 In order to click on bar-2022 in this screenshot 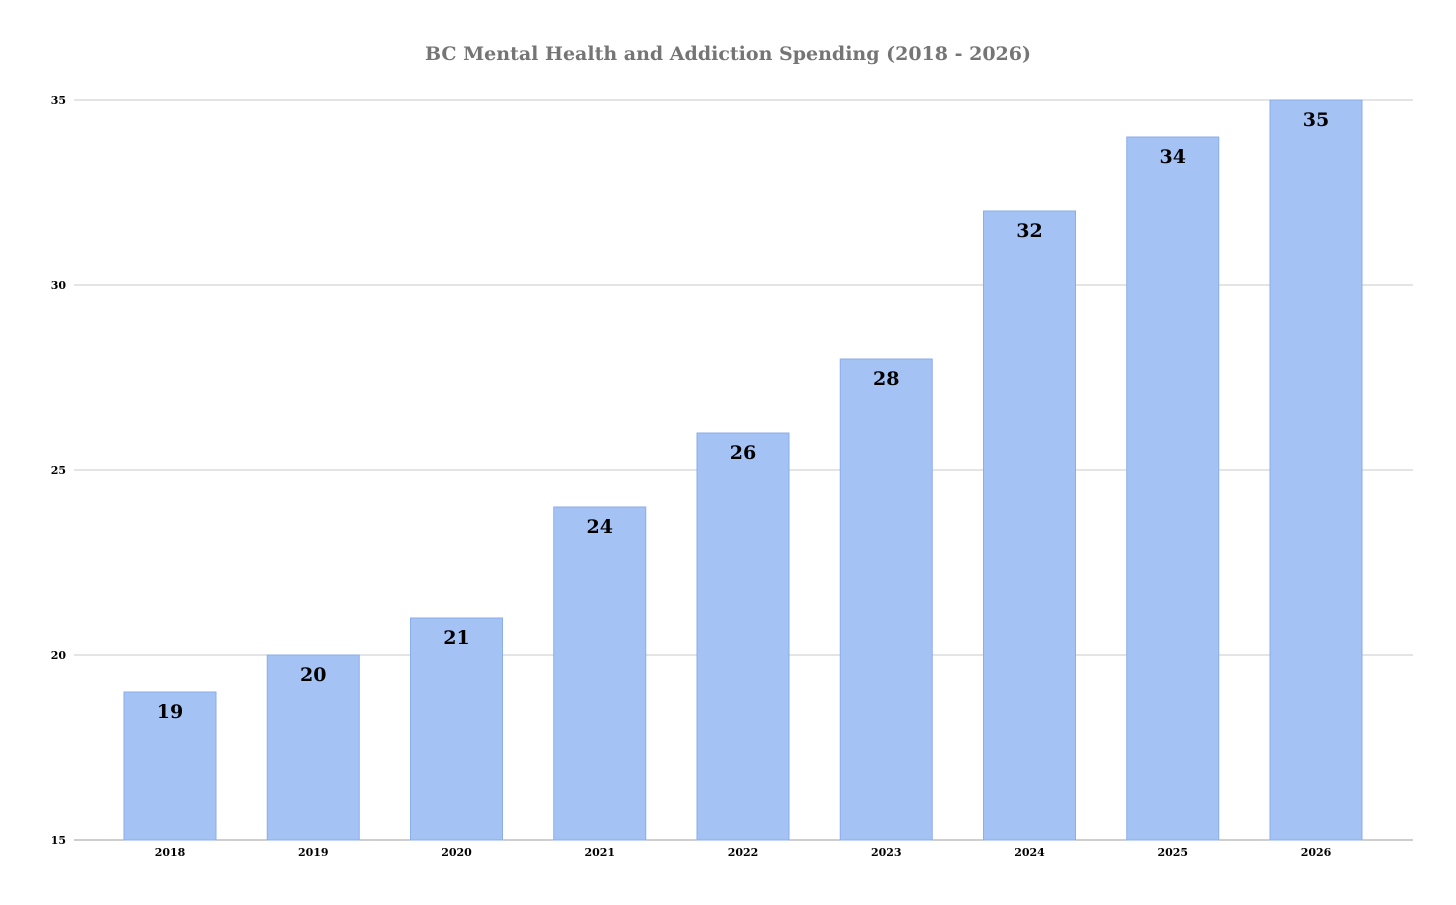, I will do `click(743, 636)`.